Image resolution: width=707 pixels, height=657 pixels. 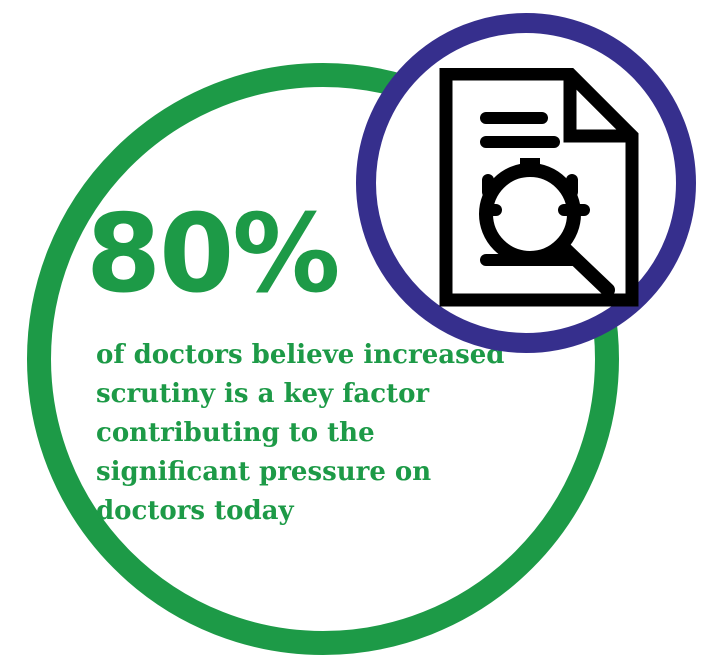 What do you see at coordinates (213, 254) in the screenshot?
I see `stat-value: 80%` at bounding box center [213, 254].